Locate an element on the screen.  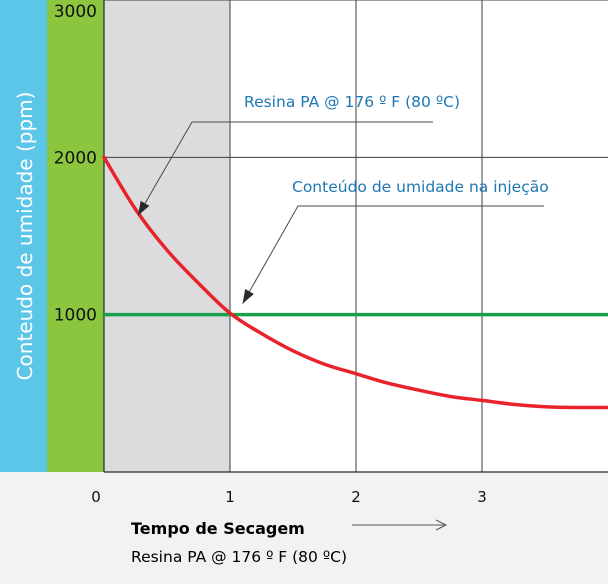
x-axis-label: Tempo de Secagem is located at coordinates (218, 528).